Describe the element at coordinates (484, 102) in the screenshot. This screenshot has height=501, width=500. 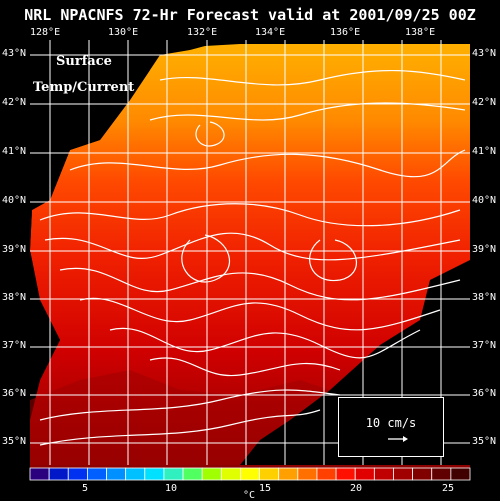
I see `lat-label-42-right: 42°N` at that location.